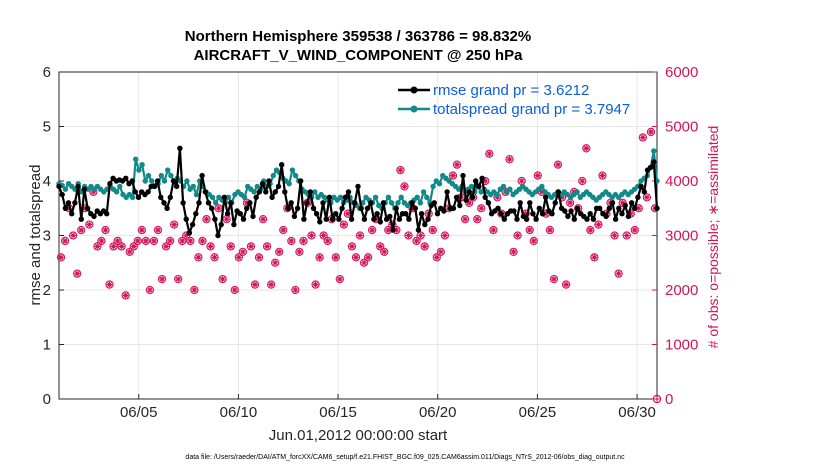 The width and height of the screenshot is (830, 470). I want to click on y-right-tick-label: 4000, so click(681, 181).